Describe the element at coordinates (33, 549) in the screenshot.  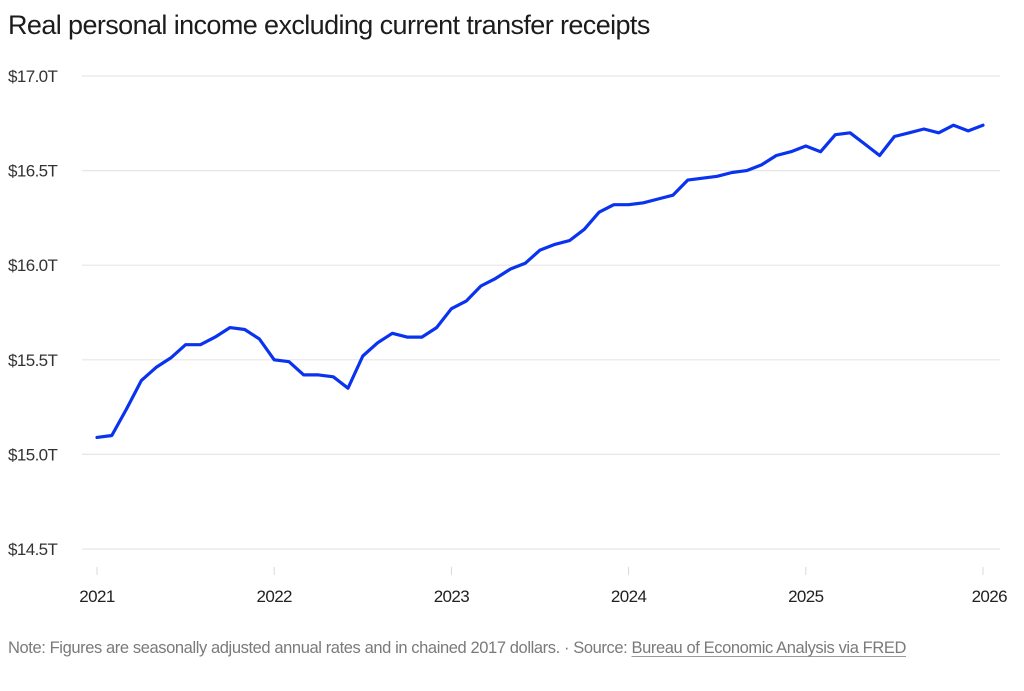
I see `y-tick-label: $14.5T` at that location.